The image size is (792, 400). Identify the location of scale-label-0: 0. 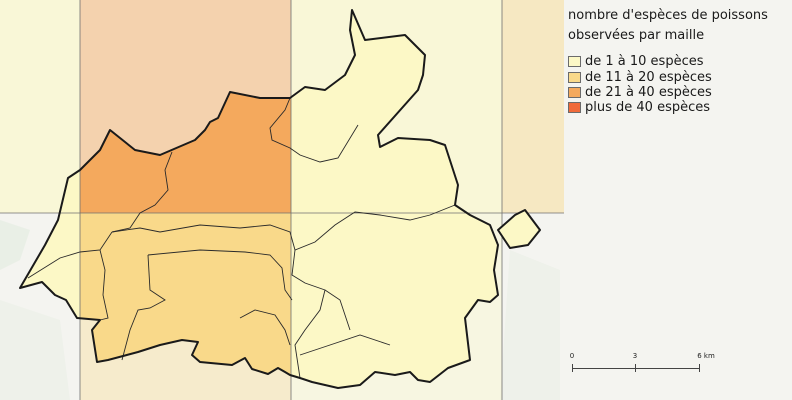
(572, 356).